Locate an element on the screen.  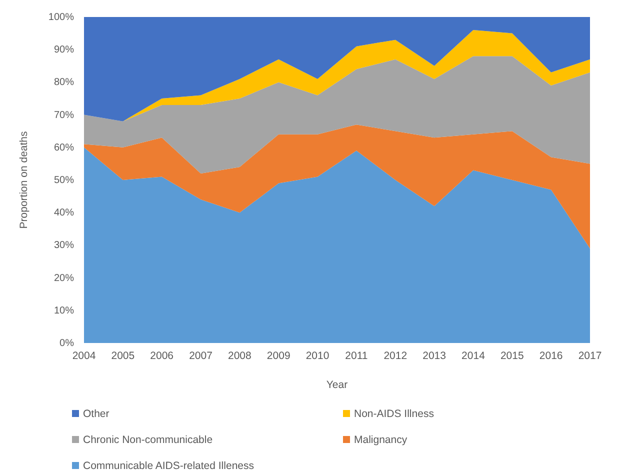
x-tick-label: 2011 is located at coordinates (356, 356).